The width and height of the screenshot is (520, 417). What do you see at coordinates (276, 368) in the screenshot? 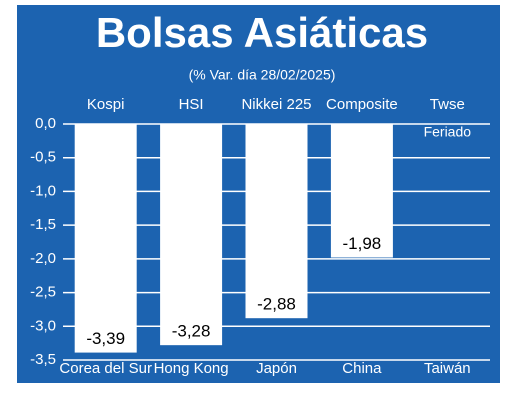
I see `x-tick-label: Japón` at bounding box center [276, 368].